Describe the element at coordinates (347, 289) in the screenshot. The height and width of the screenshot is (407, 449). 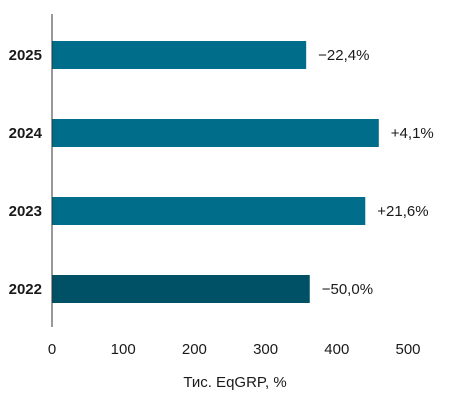
I see `data-label-2022: −50,0%` at that location.